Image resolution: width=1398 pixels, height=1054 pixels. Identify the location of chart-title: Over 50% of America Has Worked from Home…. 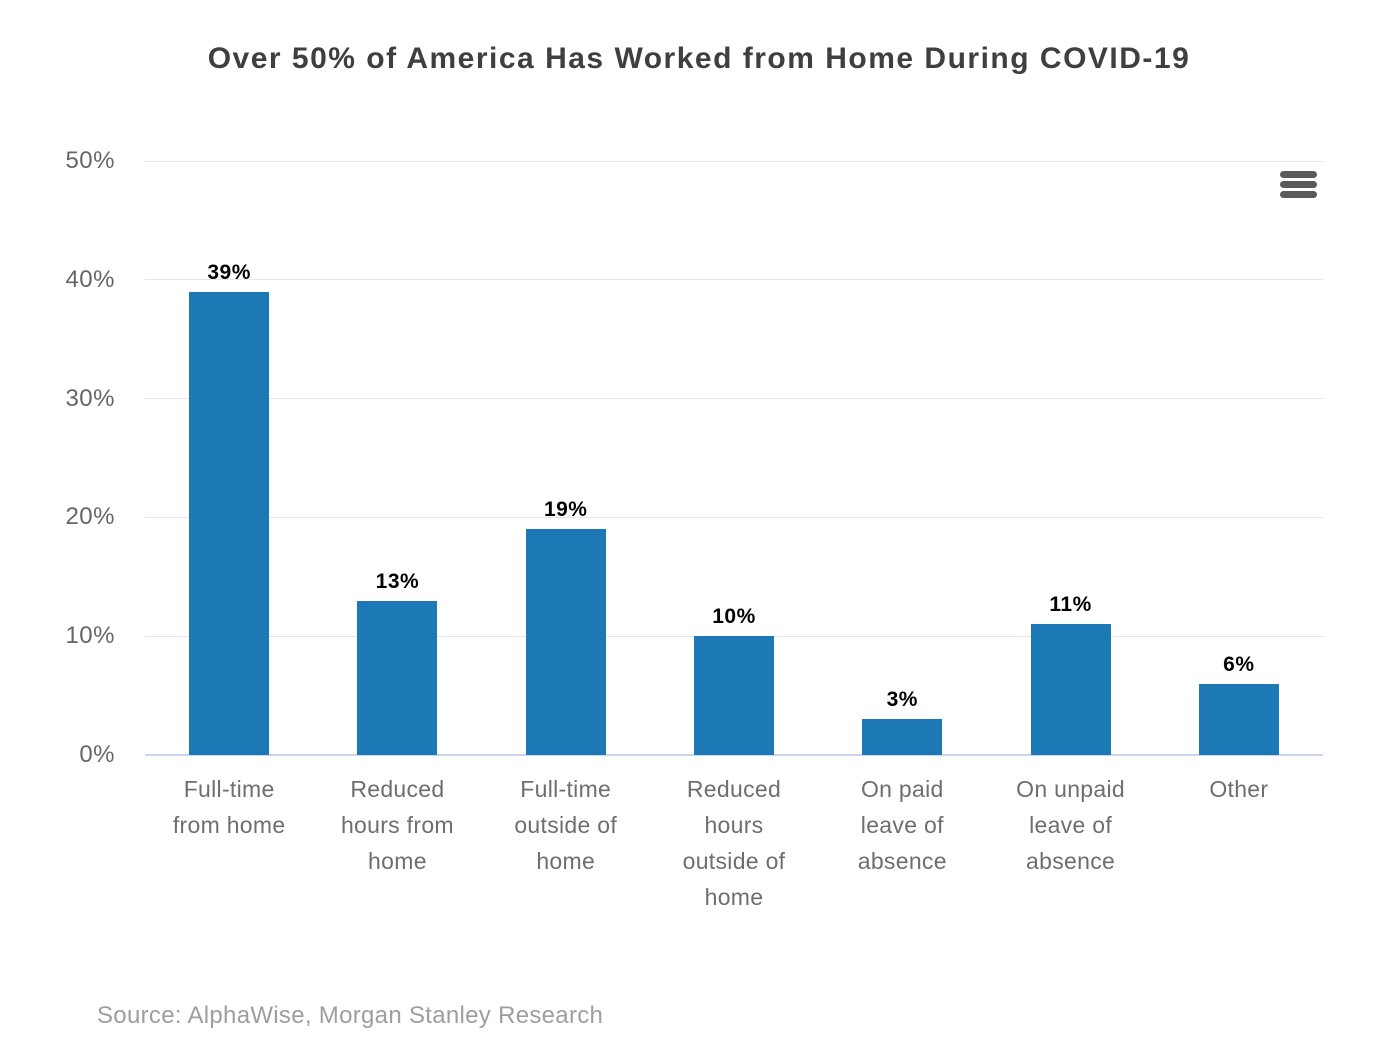
(699, 58).